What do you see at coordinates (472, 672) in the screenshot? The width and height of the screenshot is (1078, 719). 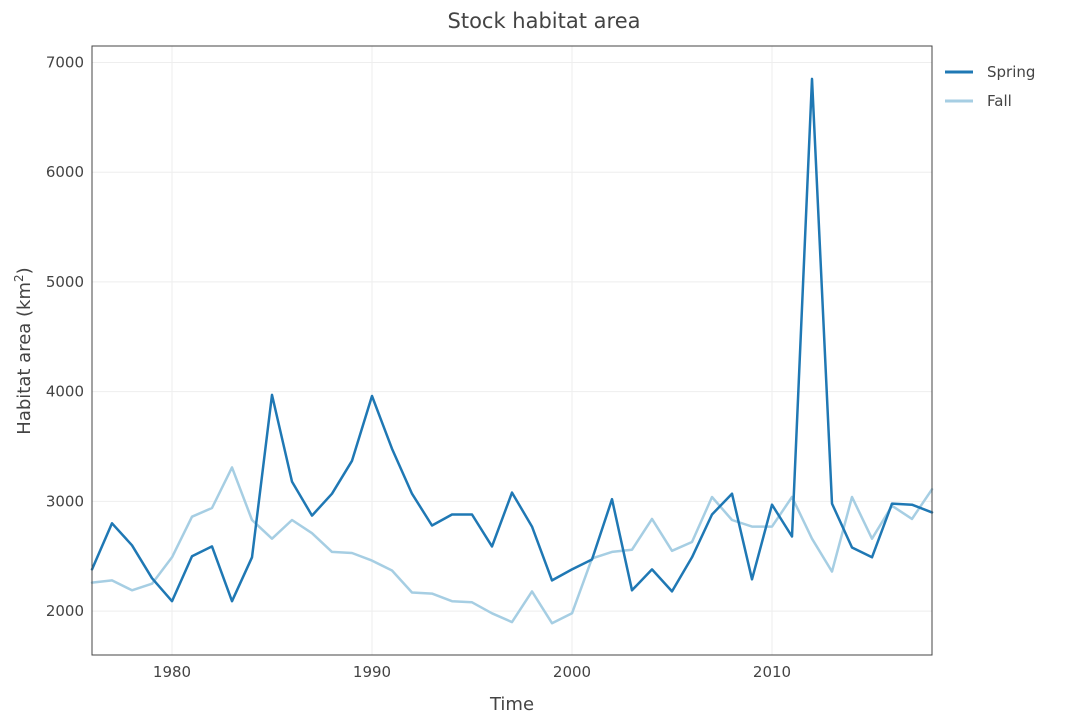 I see `x-axis-ticks: 1980 1990 2000 2010` at bounding box center [472, 672].